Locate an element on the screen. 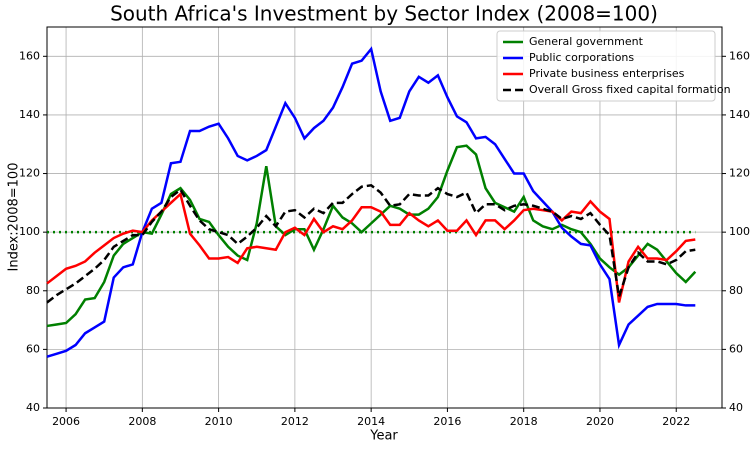  legend-box is located at coordinates (606, 66).